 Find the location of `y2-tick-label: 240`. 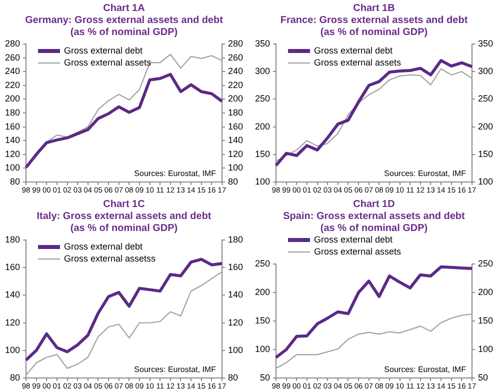

y2-tick-label: 240 is located at coordinates (236, 71).